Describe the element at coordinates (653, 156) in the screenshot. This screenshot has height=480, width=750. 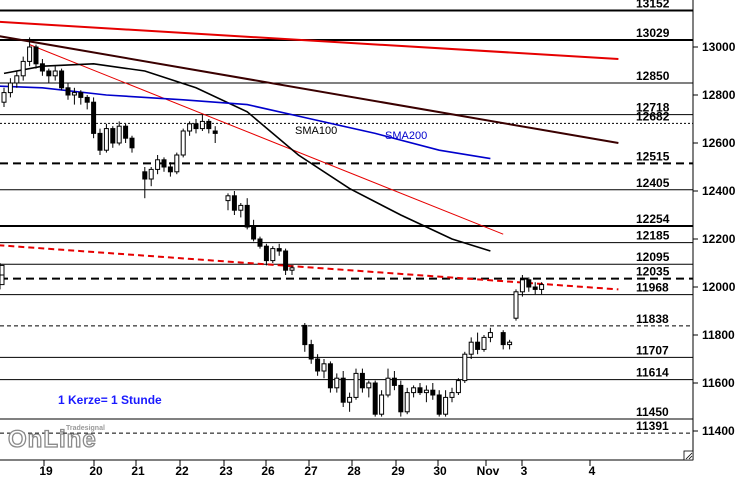
I see `level-label: 12515` at that location.